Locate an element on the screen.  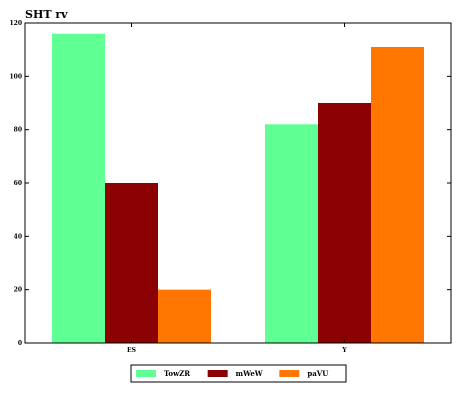
y-tick-label: 120 is located at coordinates (15, 23).